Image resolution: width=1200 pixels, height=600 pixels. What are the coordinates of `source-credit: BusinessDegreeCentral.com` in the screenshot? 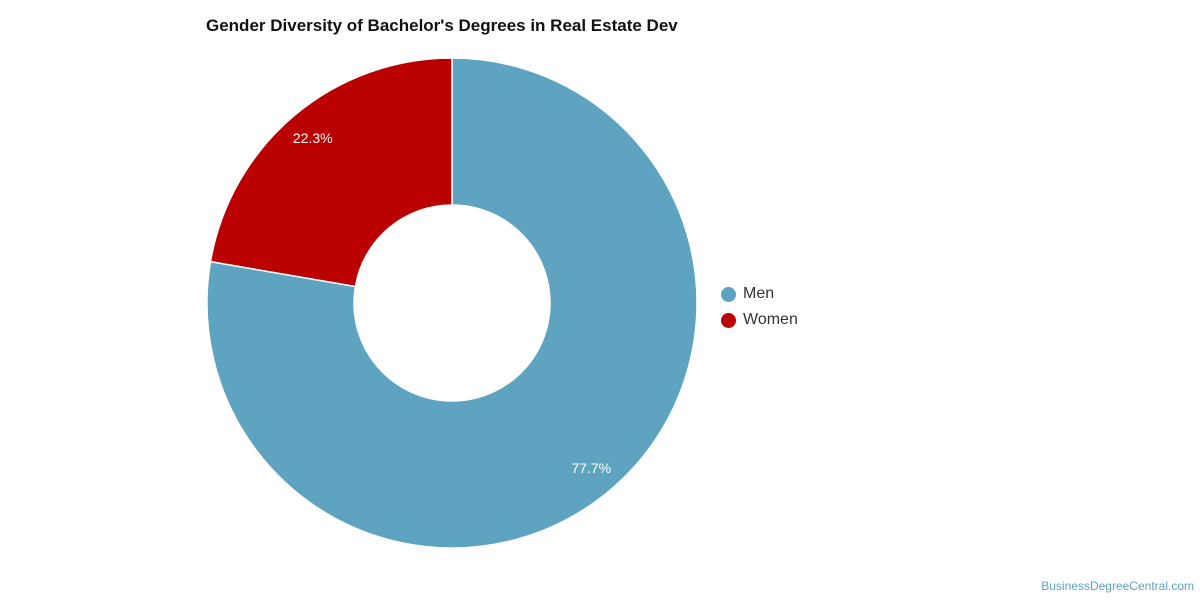 It's located at (1117, 586).